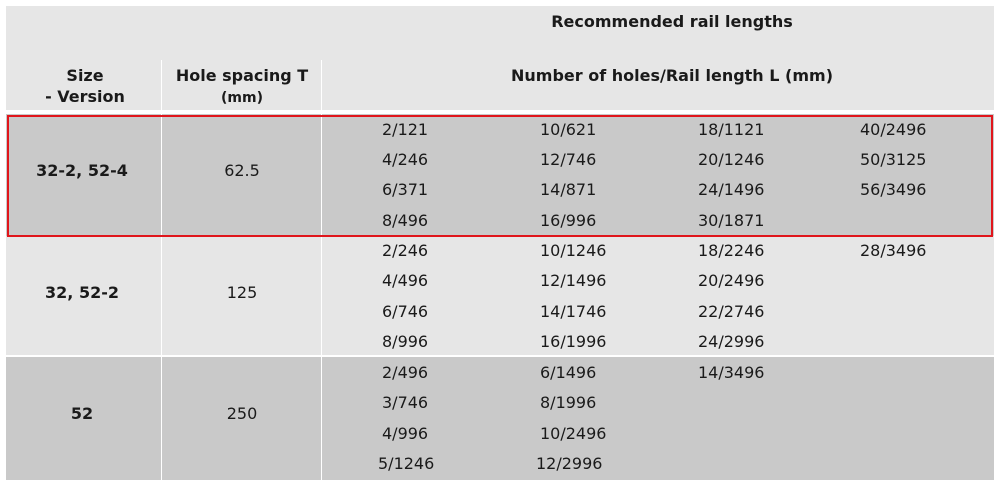  Describe the element at coordinates (405, 280) in the screenshot. I see `length-cell: 4/496` at that location.